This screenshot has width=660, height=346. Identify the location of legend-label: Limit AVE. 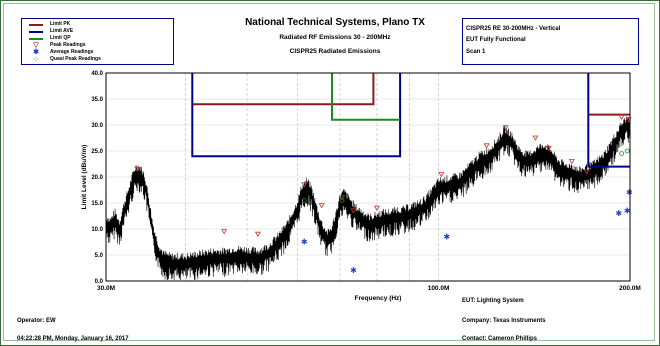
(62, 31).